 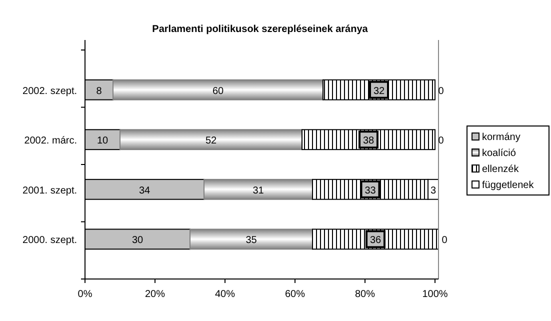 I want to click on x-tick-label: 40%, so click(x=225, y=294).